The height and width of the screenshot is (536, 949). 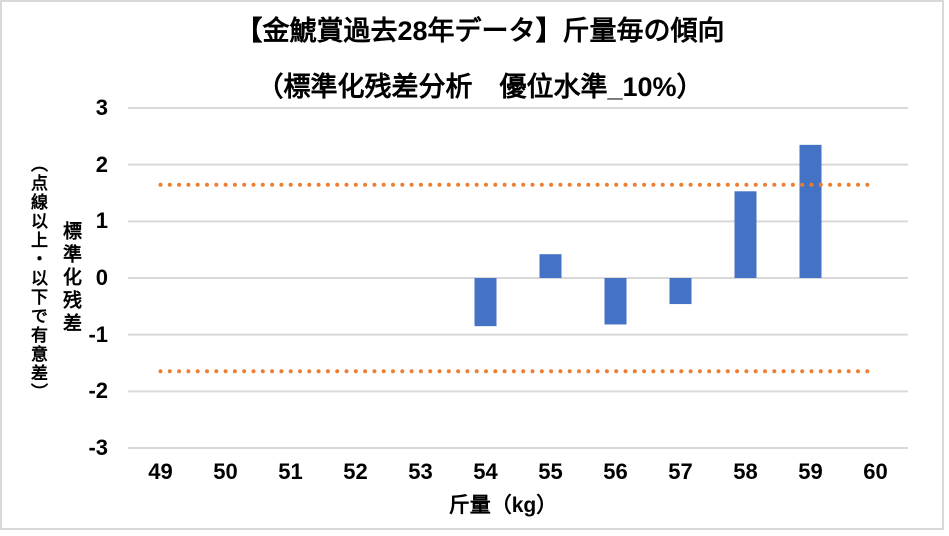 What do you see at coordinates (810, 211) in the screenshot?
I see `bar-59kg` at bounding box center [810, 211].